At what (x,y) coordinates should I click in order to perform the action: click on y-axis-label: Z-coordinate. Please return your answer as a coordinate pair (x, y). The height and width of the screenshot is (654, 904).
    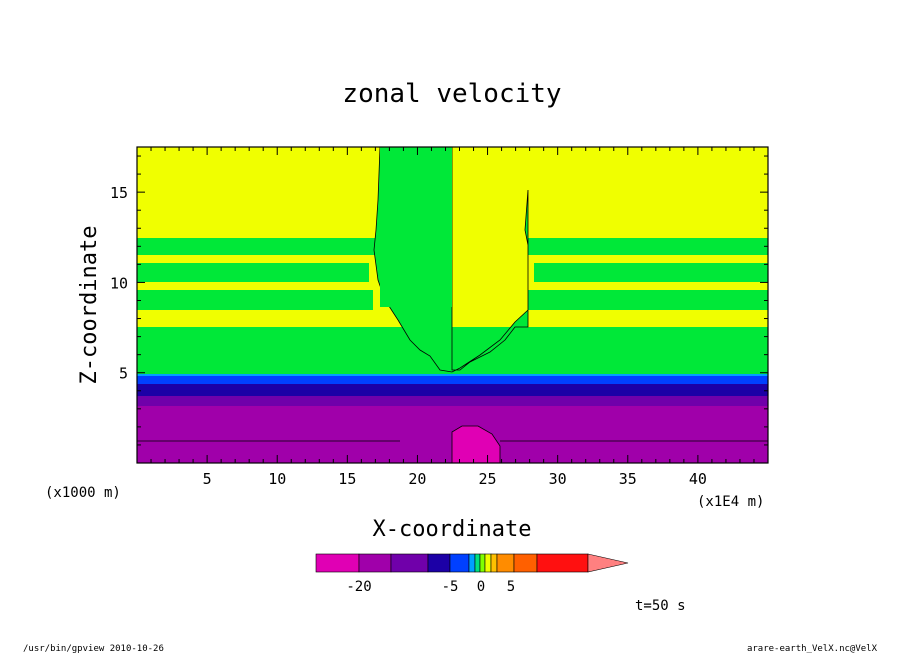
    Looking at the image, I should click on (89, 305).